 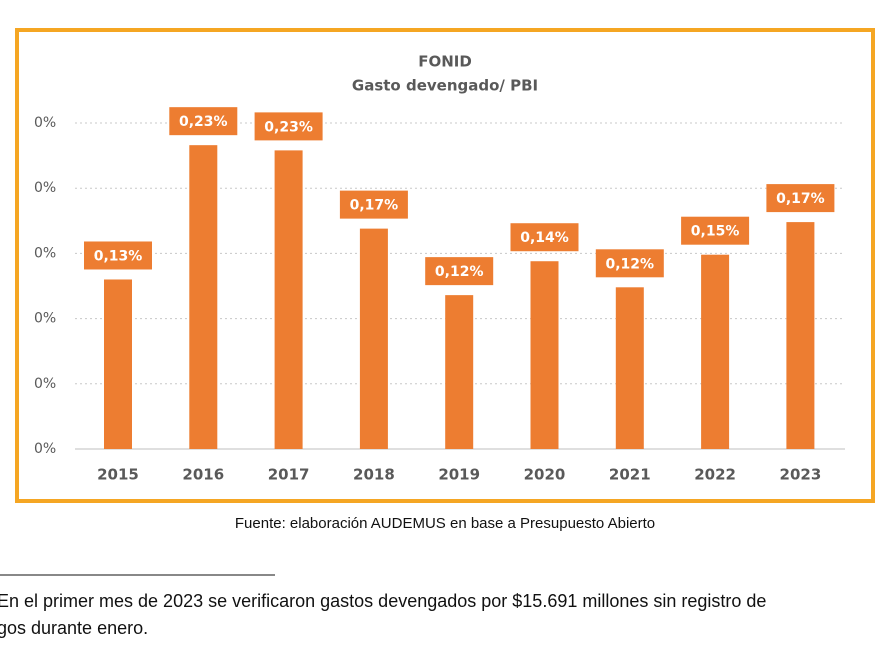 I want to click on x-tick-label: 2015, so click(x=118, y=475).